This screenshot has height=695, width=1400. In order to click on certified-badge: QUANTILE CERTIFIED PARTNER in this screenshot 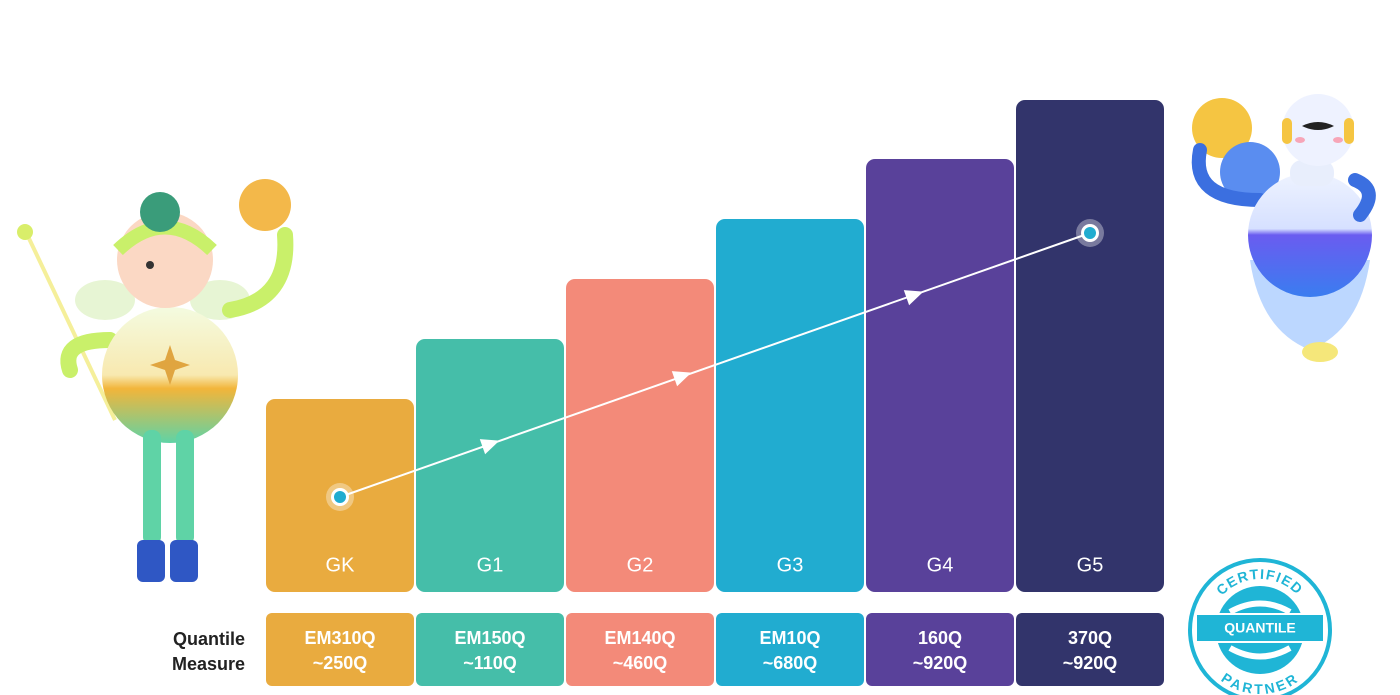, I will do `click(1260, 626)`.